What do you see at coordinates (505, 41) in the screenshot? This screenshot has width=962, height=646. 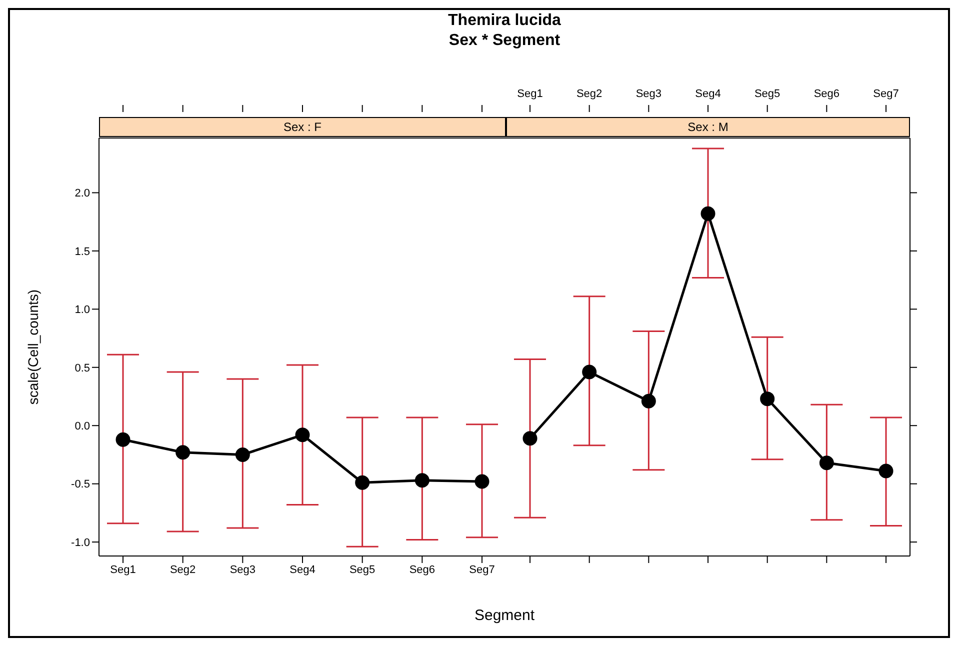 I see `chart-subtitle: Sex * Segment` at bounding box center [505, 41].